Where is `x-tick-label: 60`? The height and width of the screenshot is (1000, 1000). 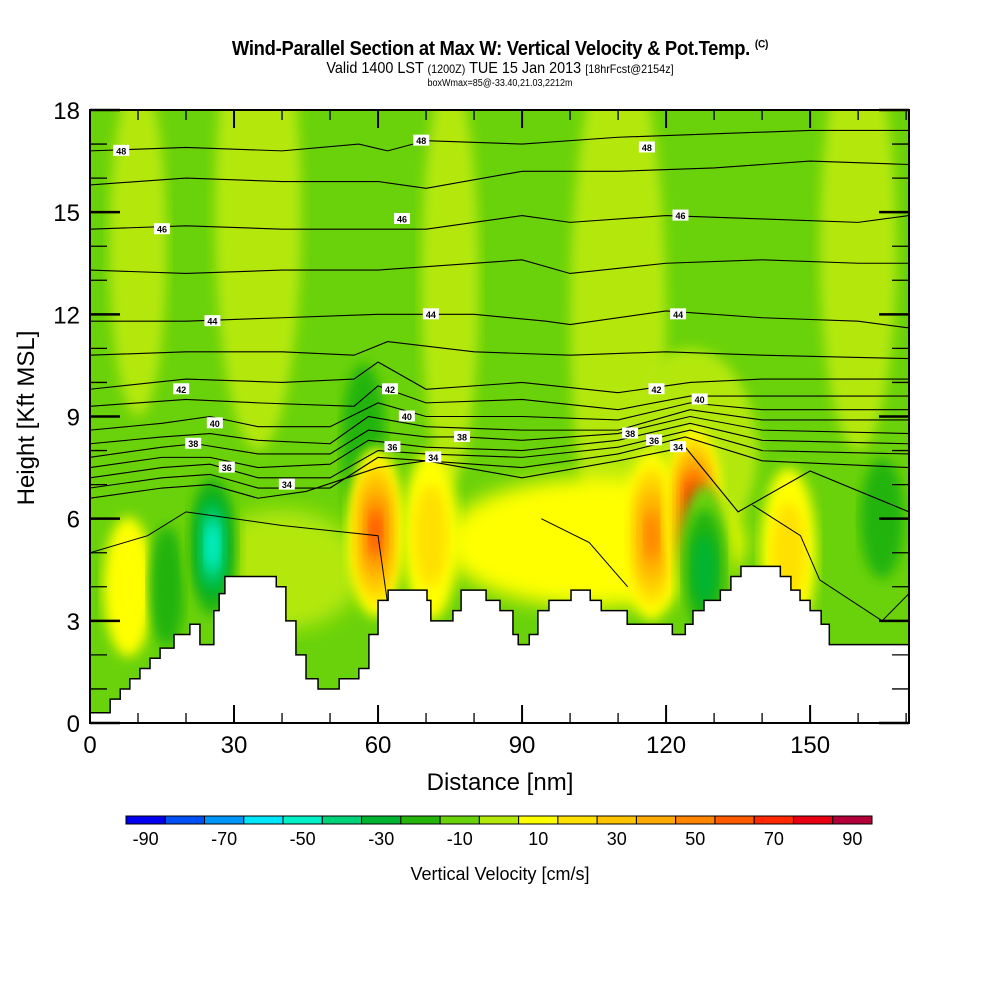 x-tick-label: 60 is located at coordinates (378, 745).